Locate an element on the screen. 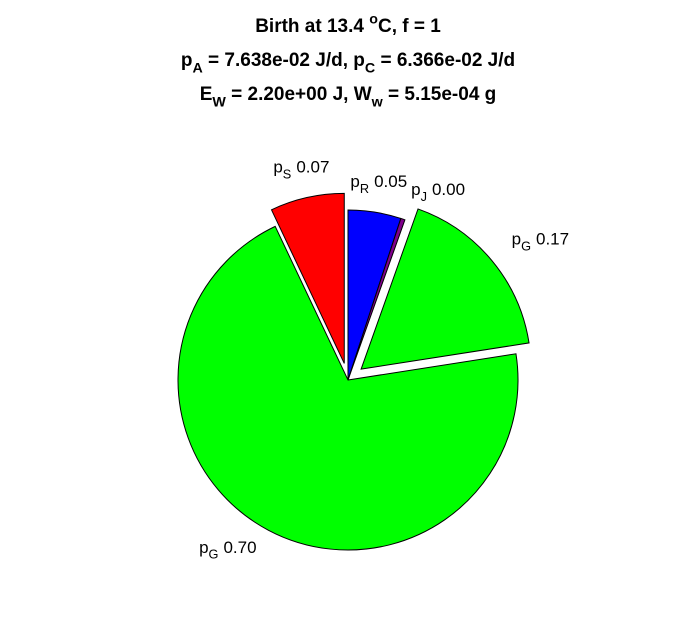 The height and width of the screenshot is (618, 696). title-line: EW = 2.20e+00 J, Ww = 5.15e-04 g is located at coordinates (348, 97).